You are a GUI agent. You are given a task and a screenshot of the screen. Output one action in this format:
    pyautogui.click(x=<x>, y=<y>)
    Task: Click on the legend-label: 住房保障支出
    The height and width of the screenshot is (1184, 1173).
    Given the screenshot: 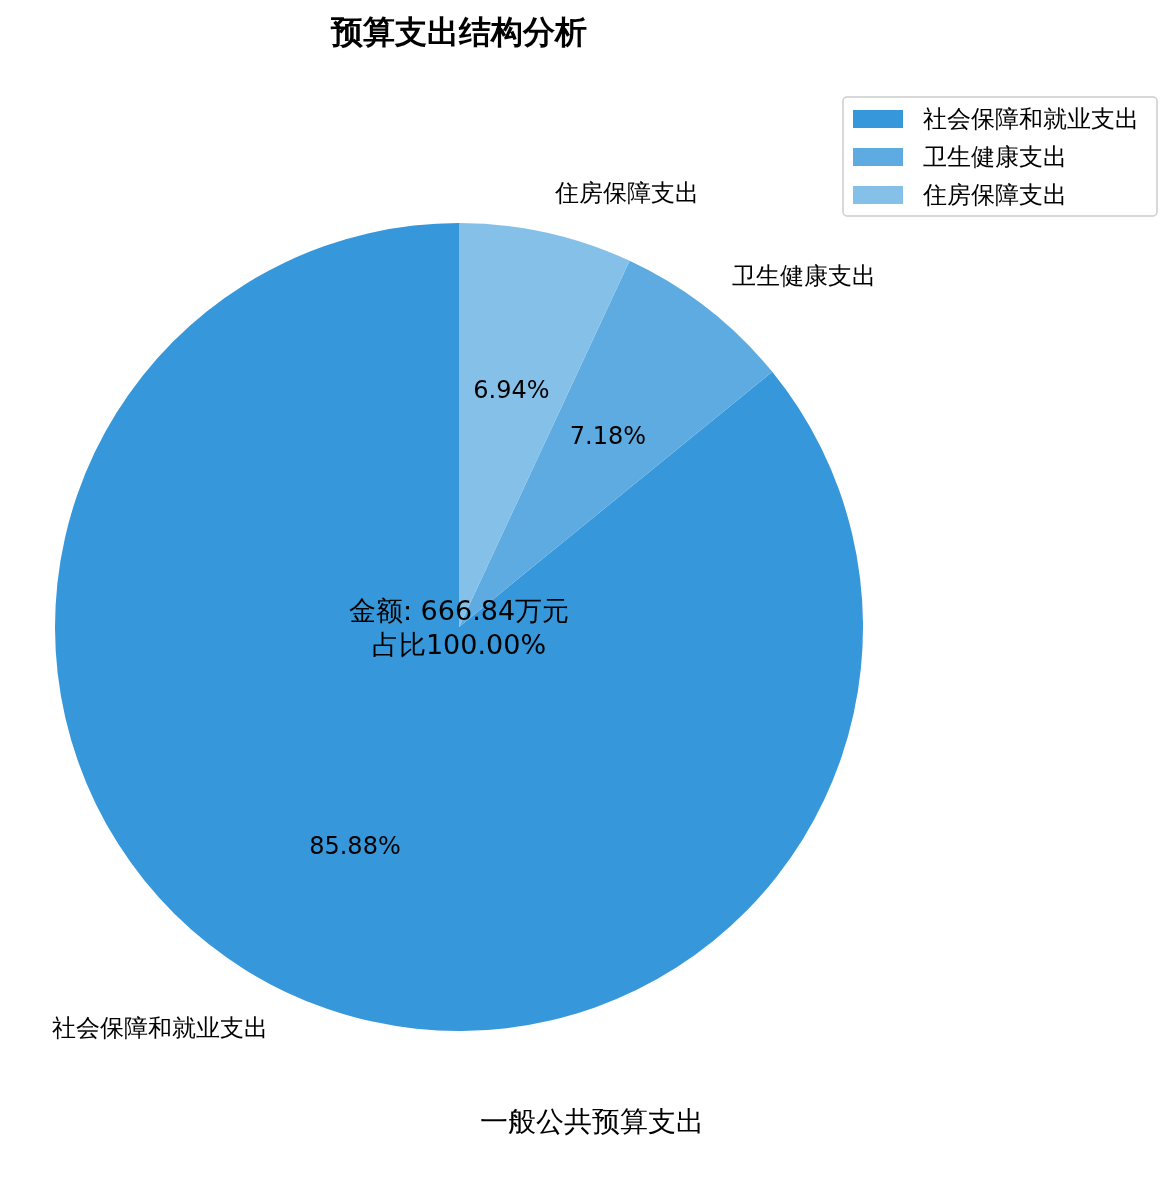 What is the action you would take?
    pyautogui.click(x=994, y=195)
    